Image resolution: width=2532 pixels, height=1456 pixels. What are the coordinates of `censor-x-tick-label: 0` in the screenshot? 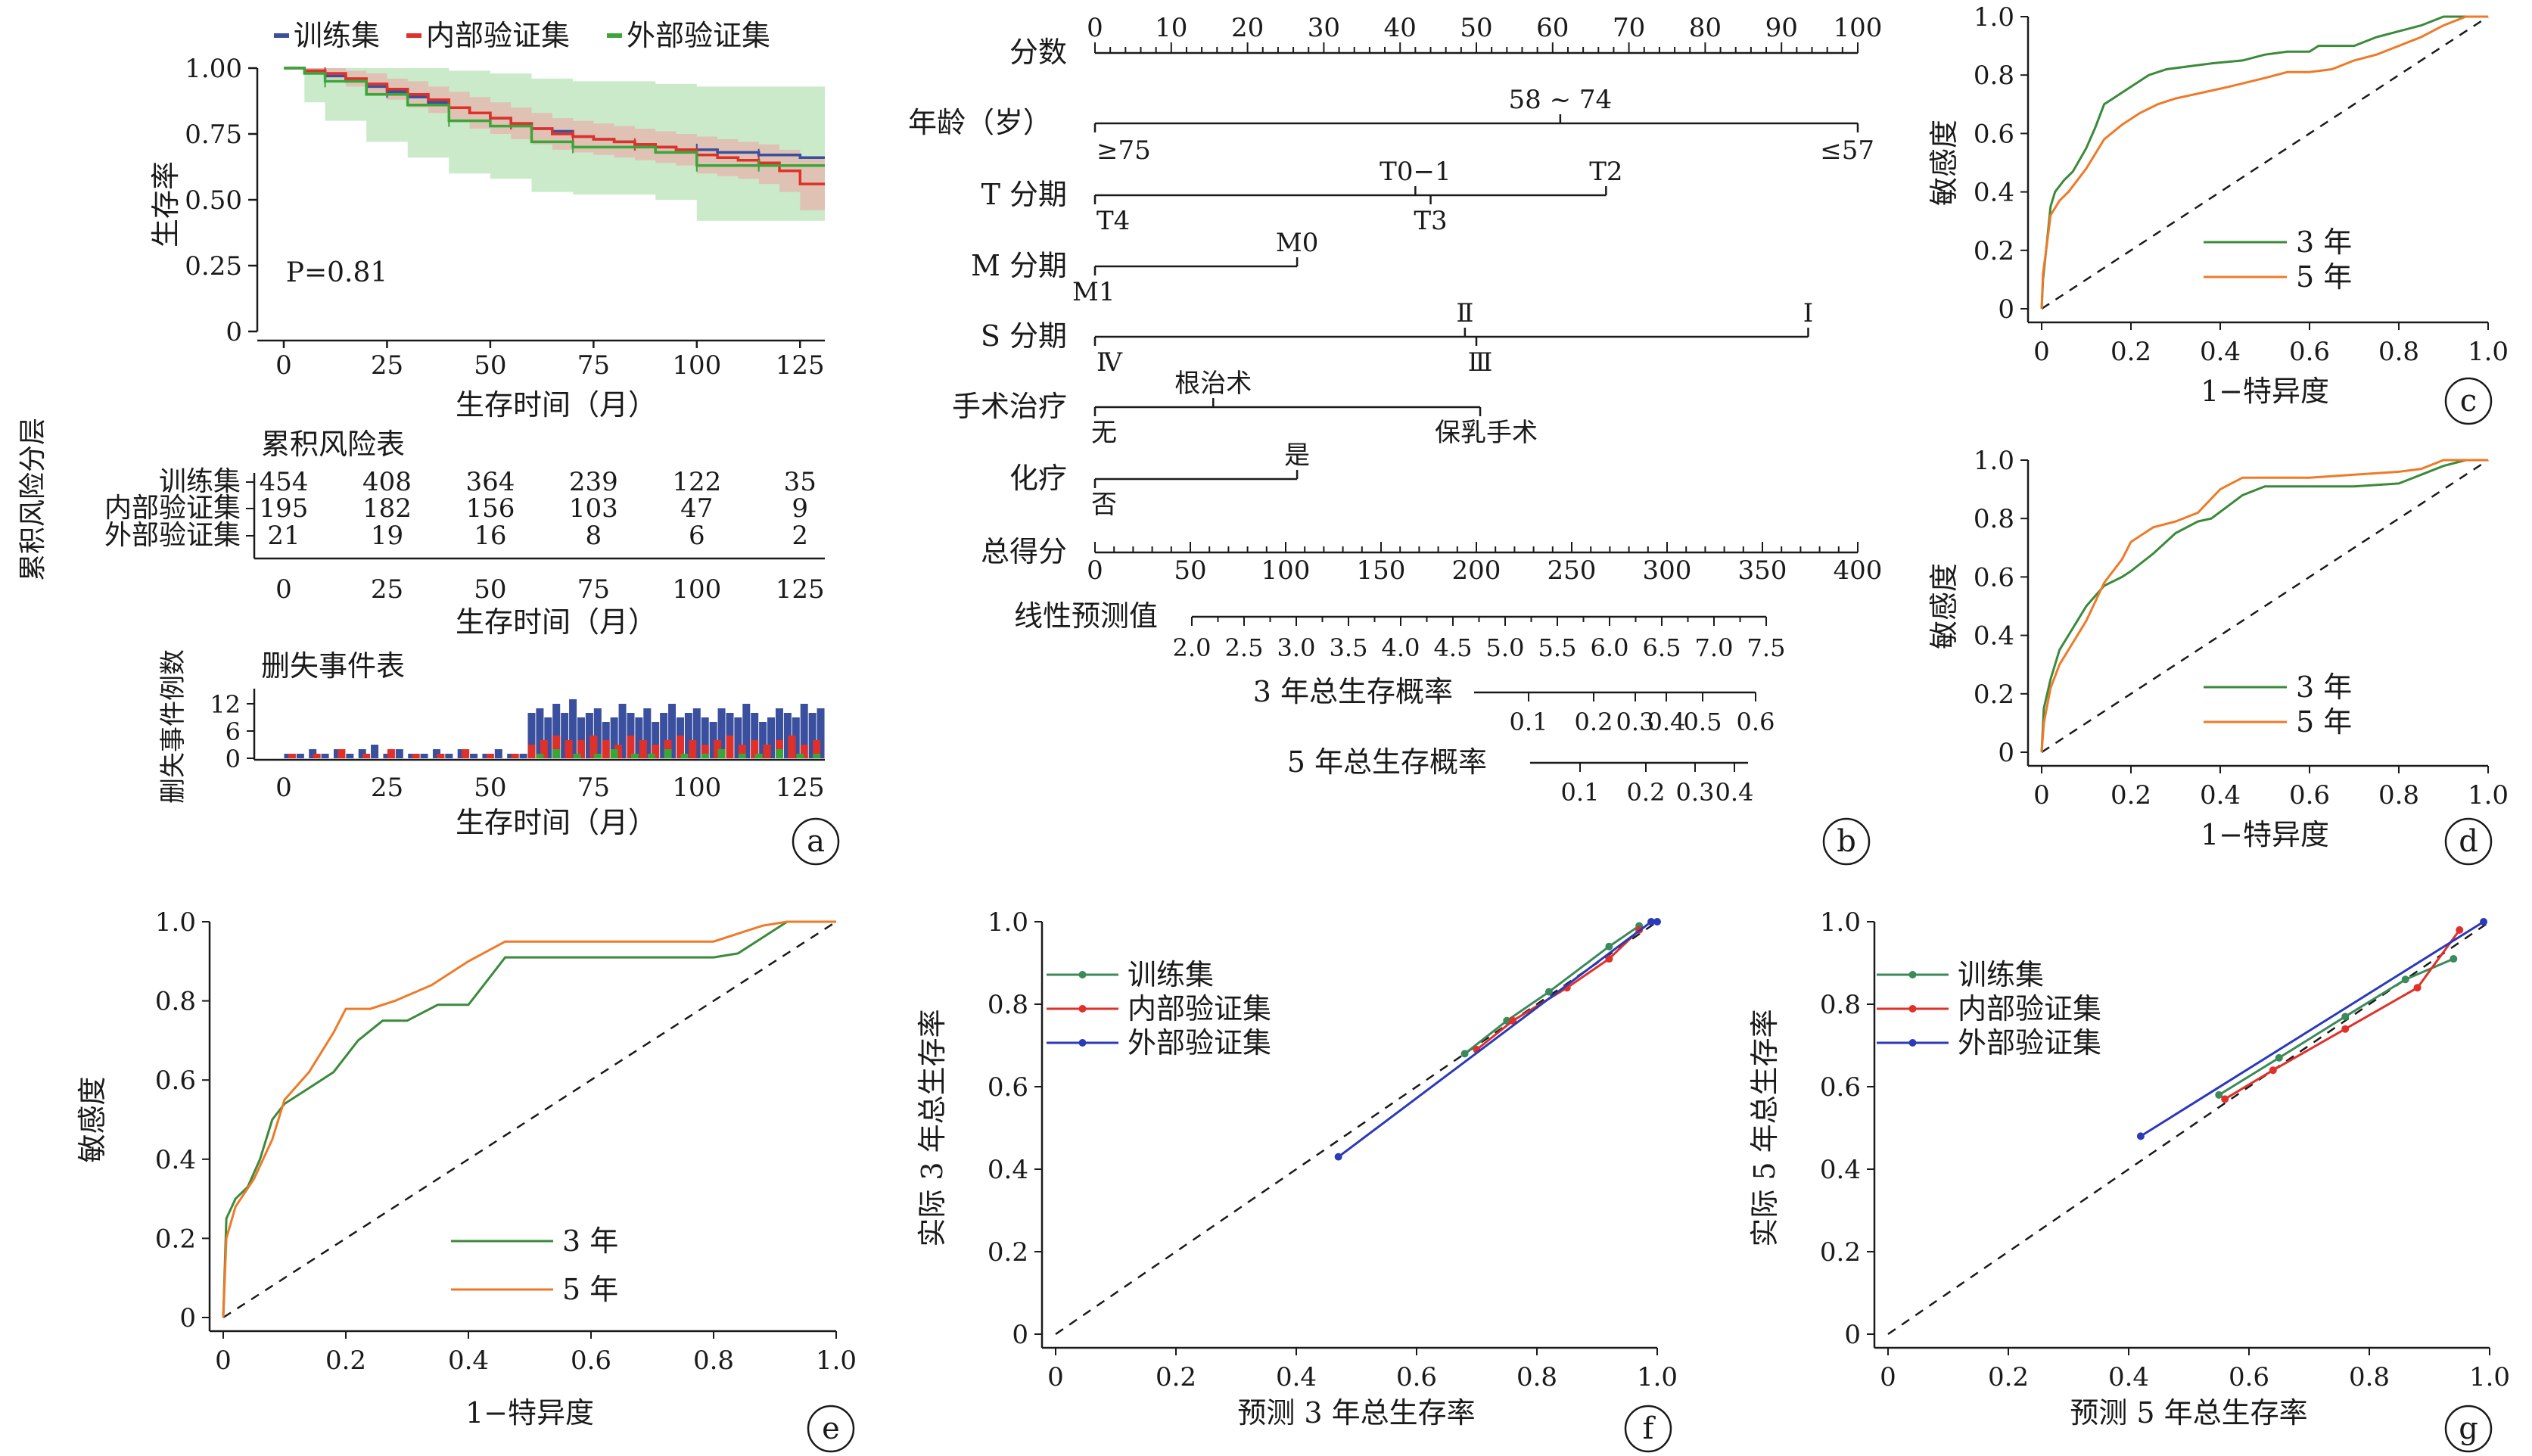 It's located at (283, 788).